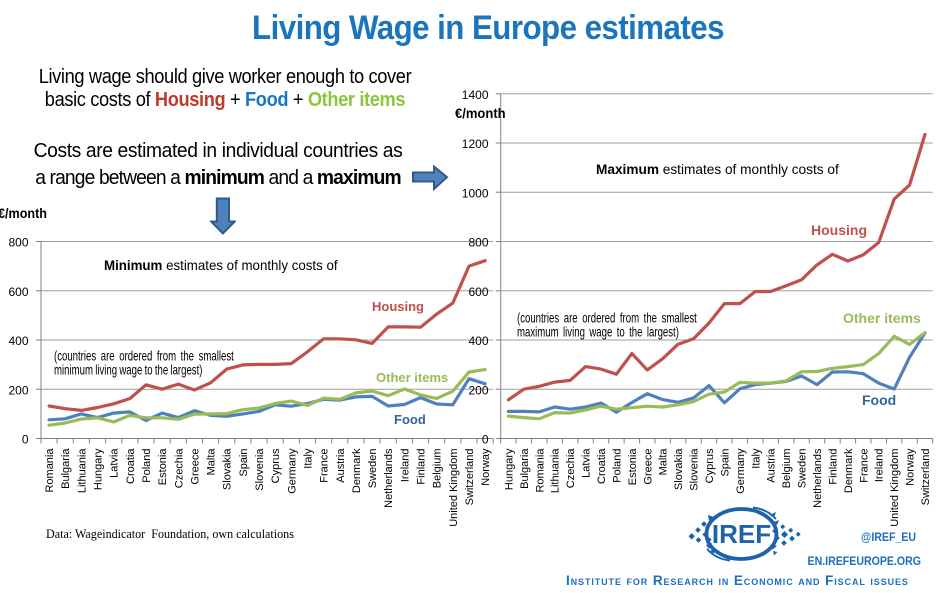 The height and width of the screenshot is (593, 938). I want to click on svg-text: IREF, so click(741, 534).